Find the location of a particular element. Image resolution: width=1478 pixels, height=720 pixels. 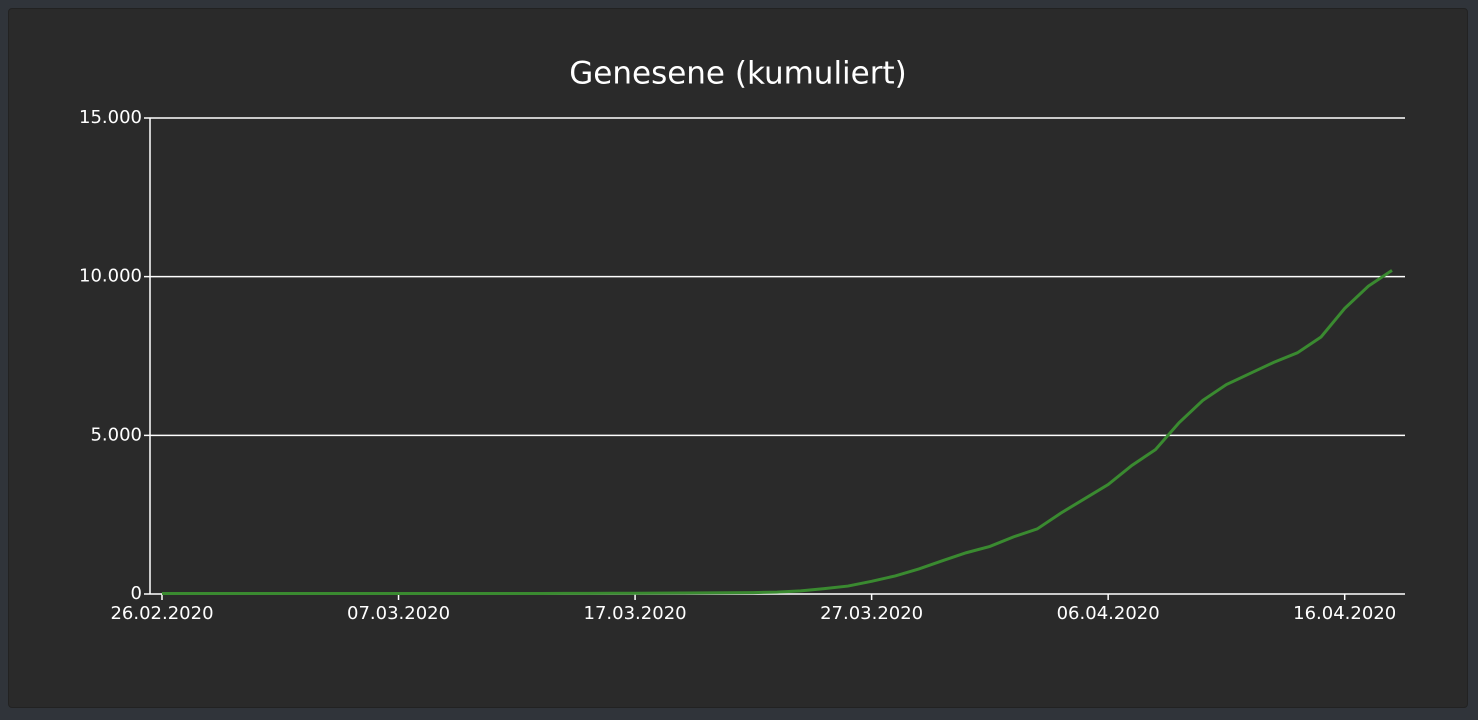

y-tick-label: 5.000 is located at coordinates (116, 434).